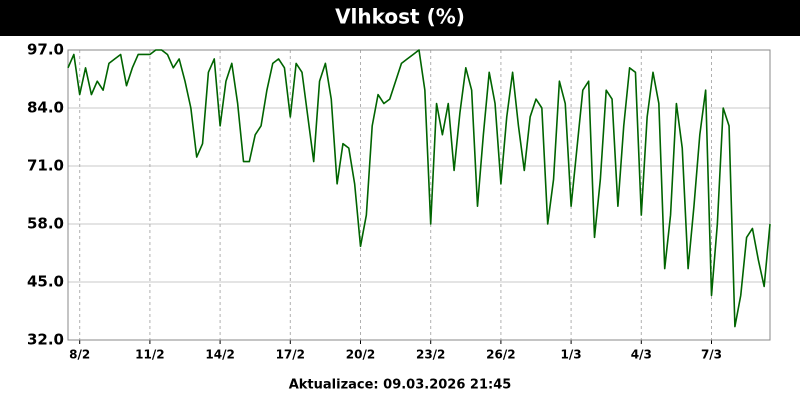 Image resolution: width=800 pixels, height=400 pixels. Describe the element at coordinates (400, 385) in the screenshot. I see `footer: Aktualizace: 09.03.2026 21:45` at that location.